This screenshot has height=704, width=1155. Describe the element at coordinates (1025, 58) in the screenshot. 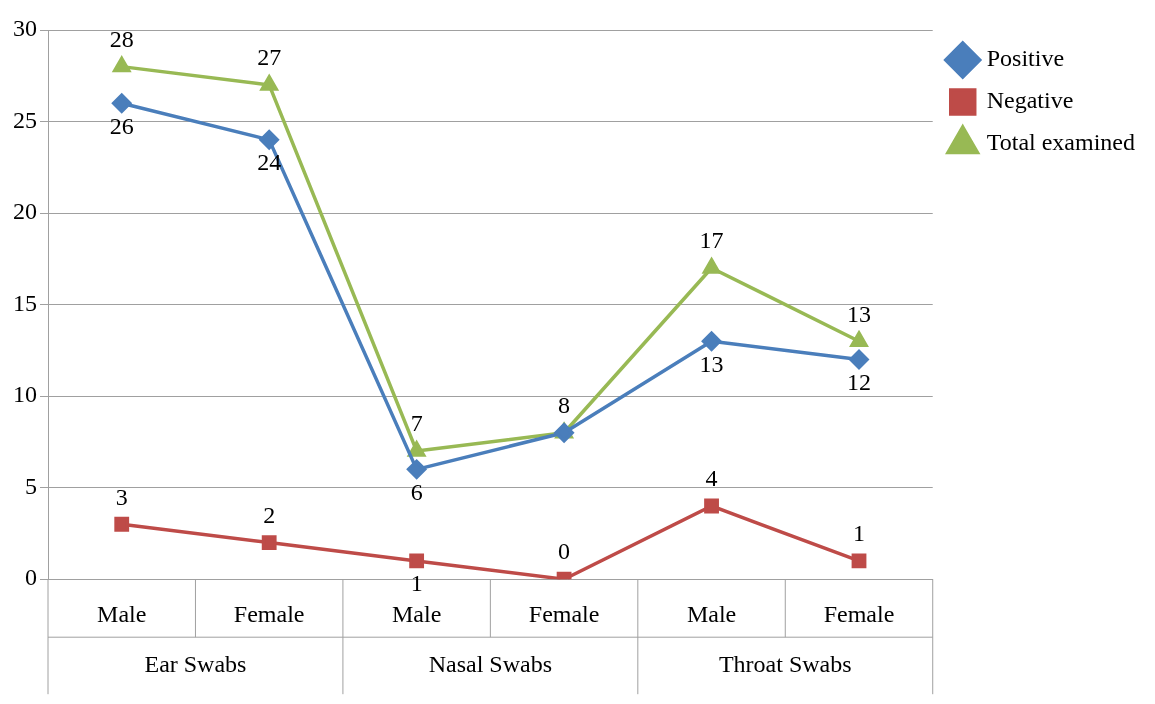

I see `legend-label: Positive` at that location.